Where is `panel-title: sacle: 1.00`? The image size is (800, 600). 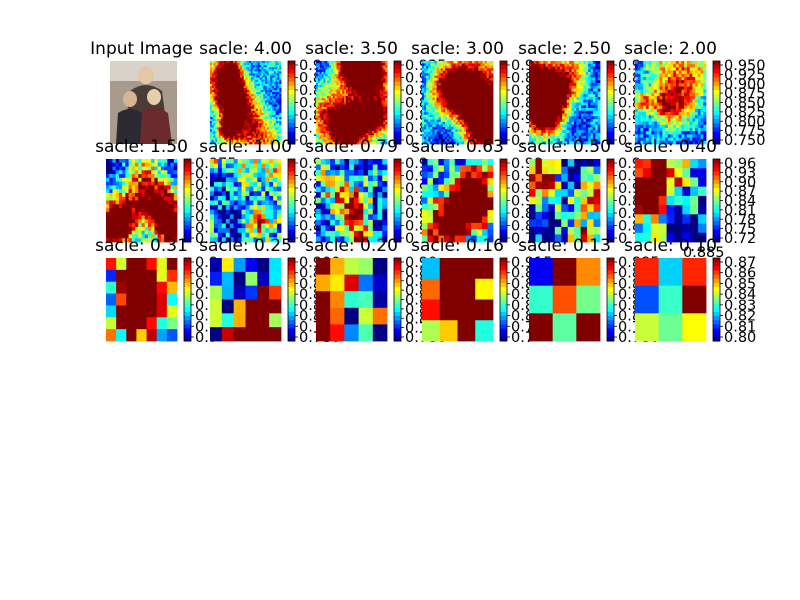
panel-title: sacle: 1.00 is located at coordinates (245, 147).